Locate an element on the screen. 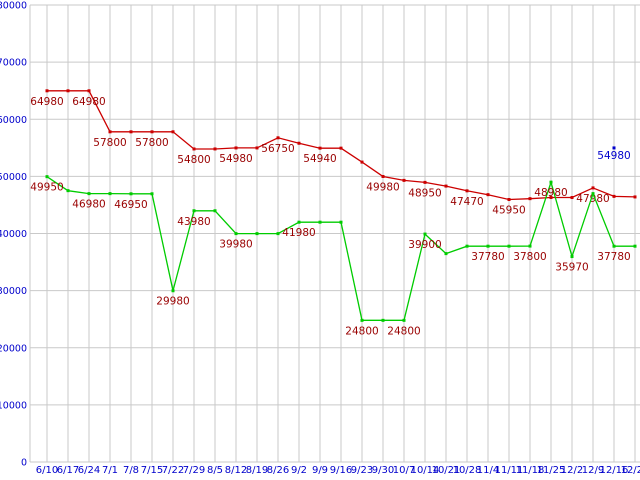  red-series-value-label: 54940 is located at coordinates (319, 159).